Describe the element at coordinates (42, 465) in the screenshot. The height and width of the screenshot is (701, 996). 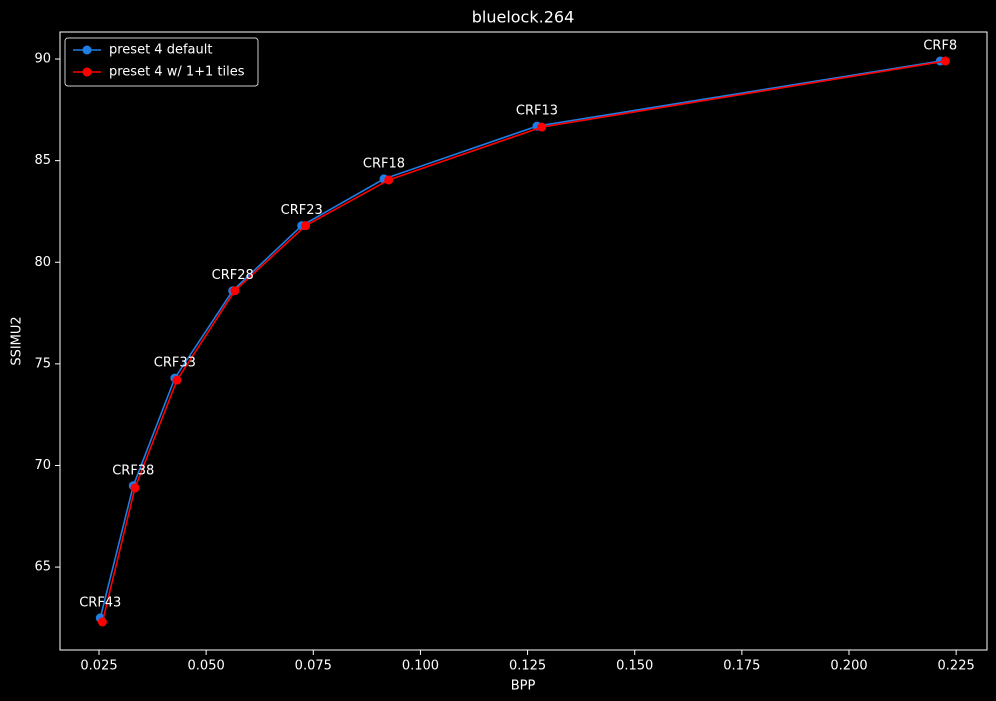
I see `y-tick-label: 70` at that location.